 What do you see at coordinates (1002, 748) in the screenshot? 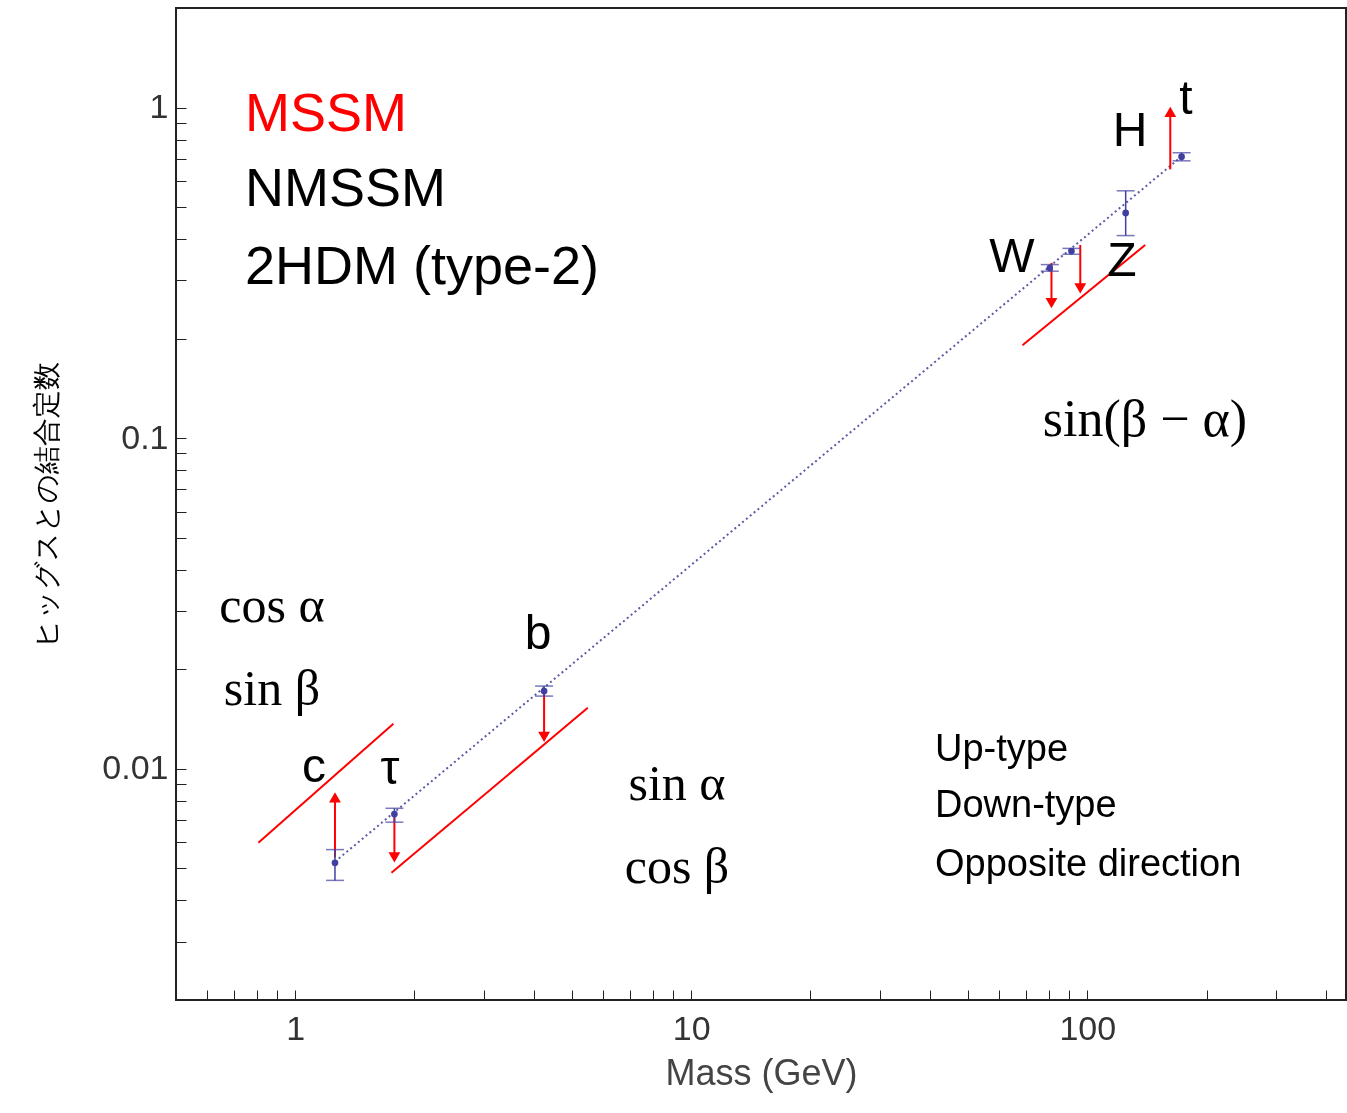
I see `annotation: Up-type` at bounding box center [1002, 748].